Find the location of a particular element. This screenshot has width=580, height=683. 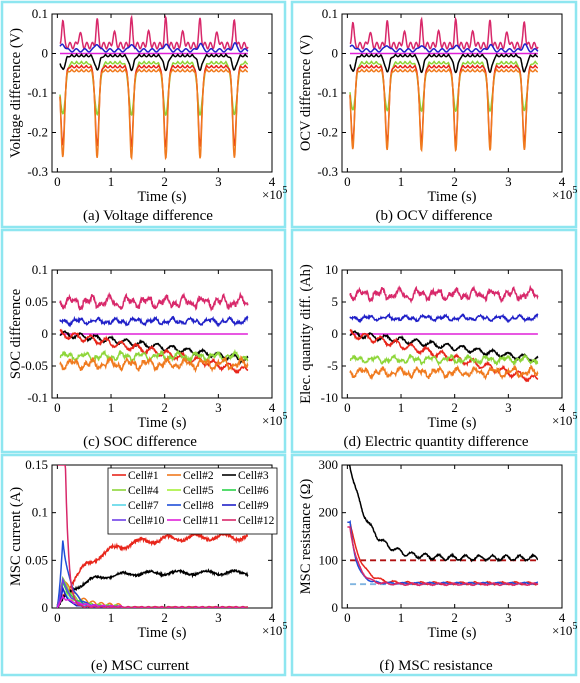

series-line-d-Cell#12 is located at coordinates (444, 294).